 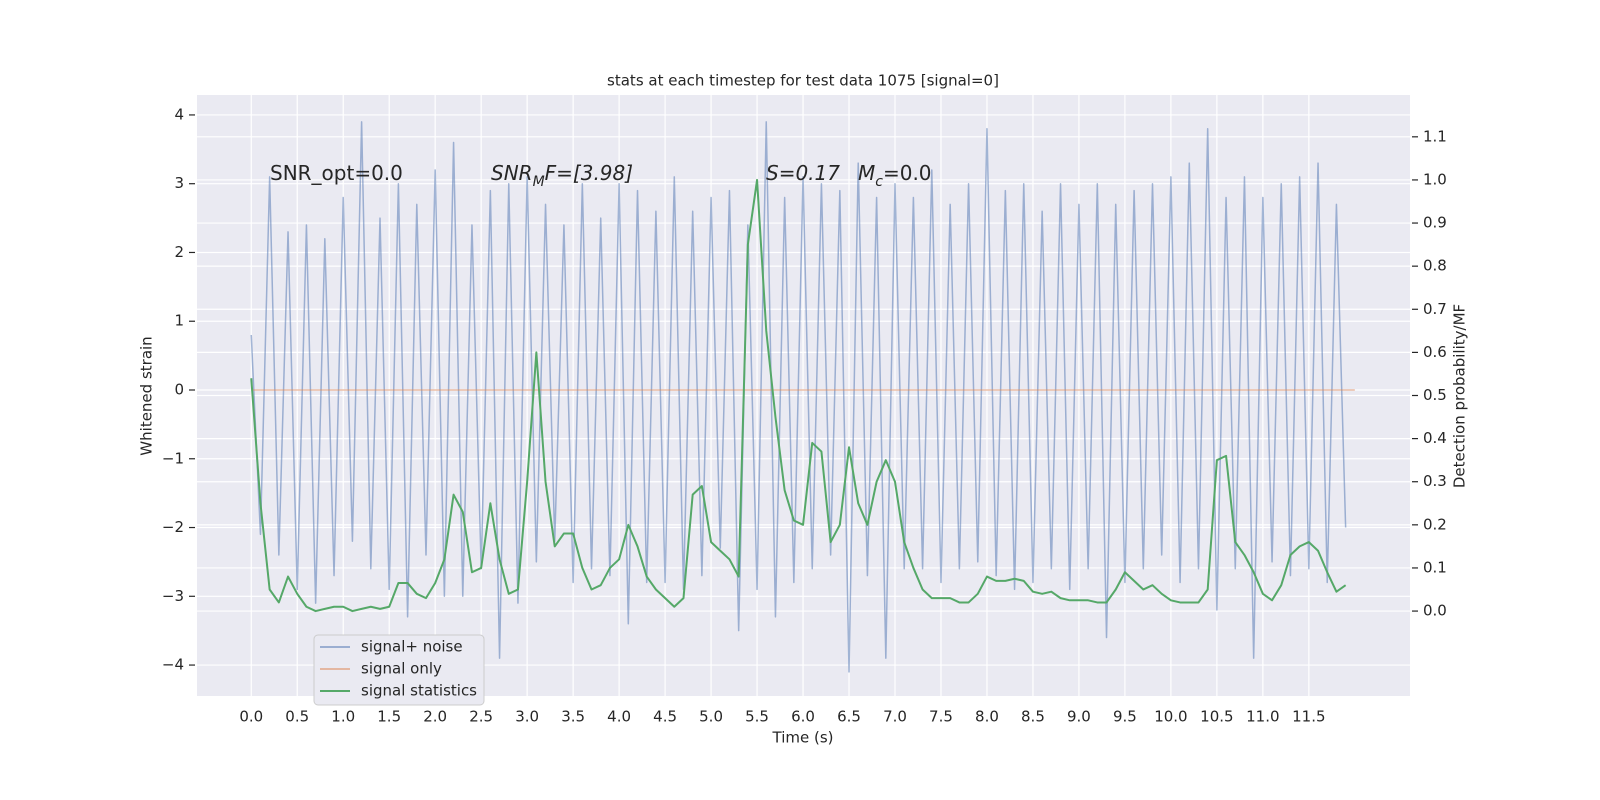 What do you see at coordinates (1125, 717) in the screenshot?
I see `x-tick-label: 9.5` at bounding box center [1125, 717].